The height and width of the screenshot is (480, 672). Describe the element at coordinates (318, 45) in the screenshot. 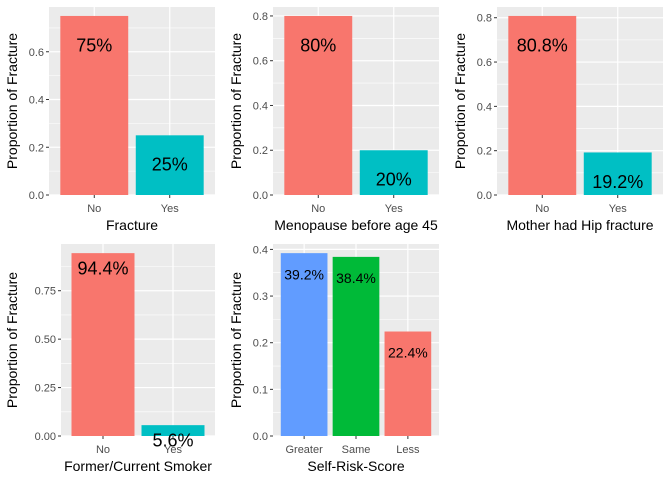

I see `data-label: 80%` at that location.